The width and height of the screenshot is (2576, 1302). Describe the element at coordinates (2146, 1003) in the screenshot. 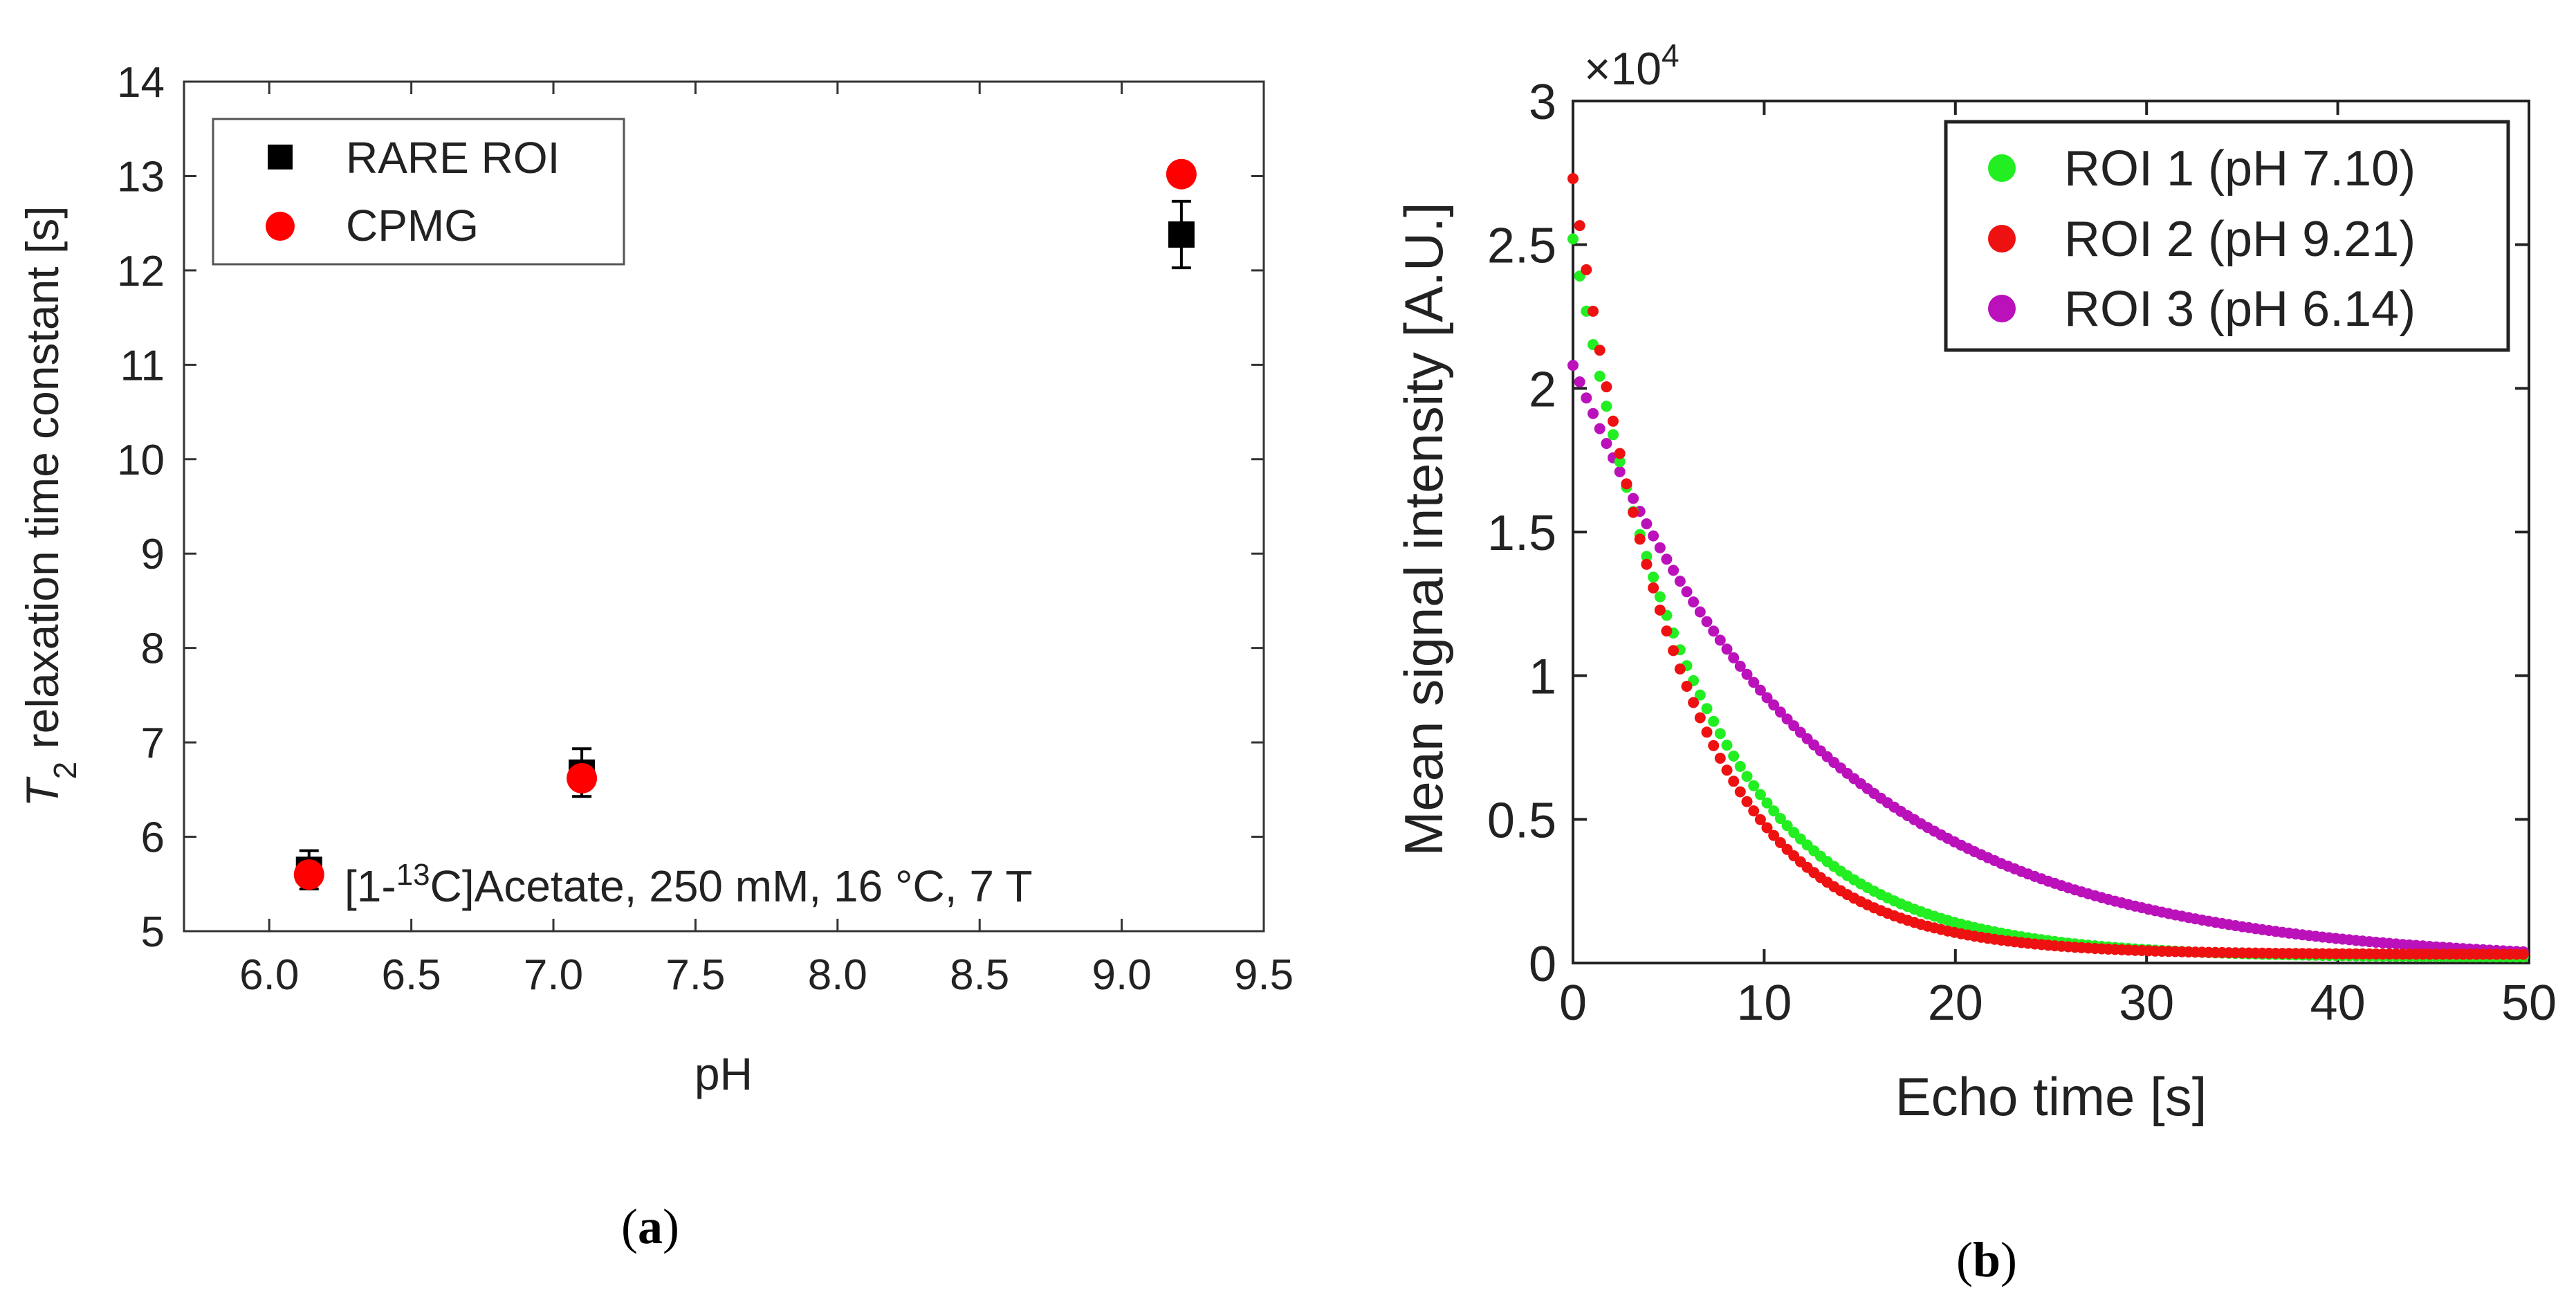

I see `panel-b-x-tick-label: 30` at that location.